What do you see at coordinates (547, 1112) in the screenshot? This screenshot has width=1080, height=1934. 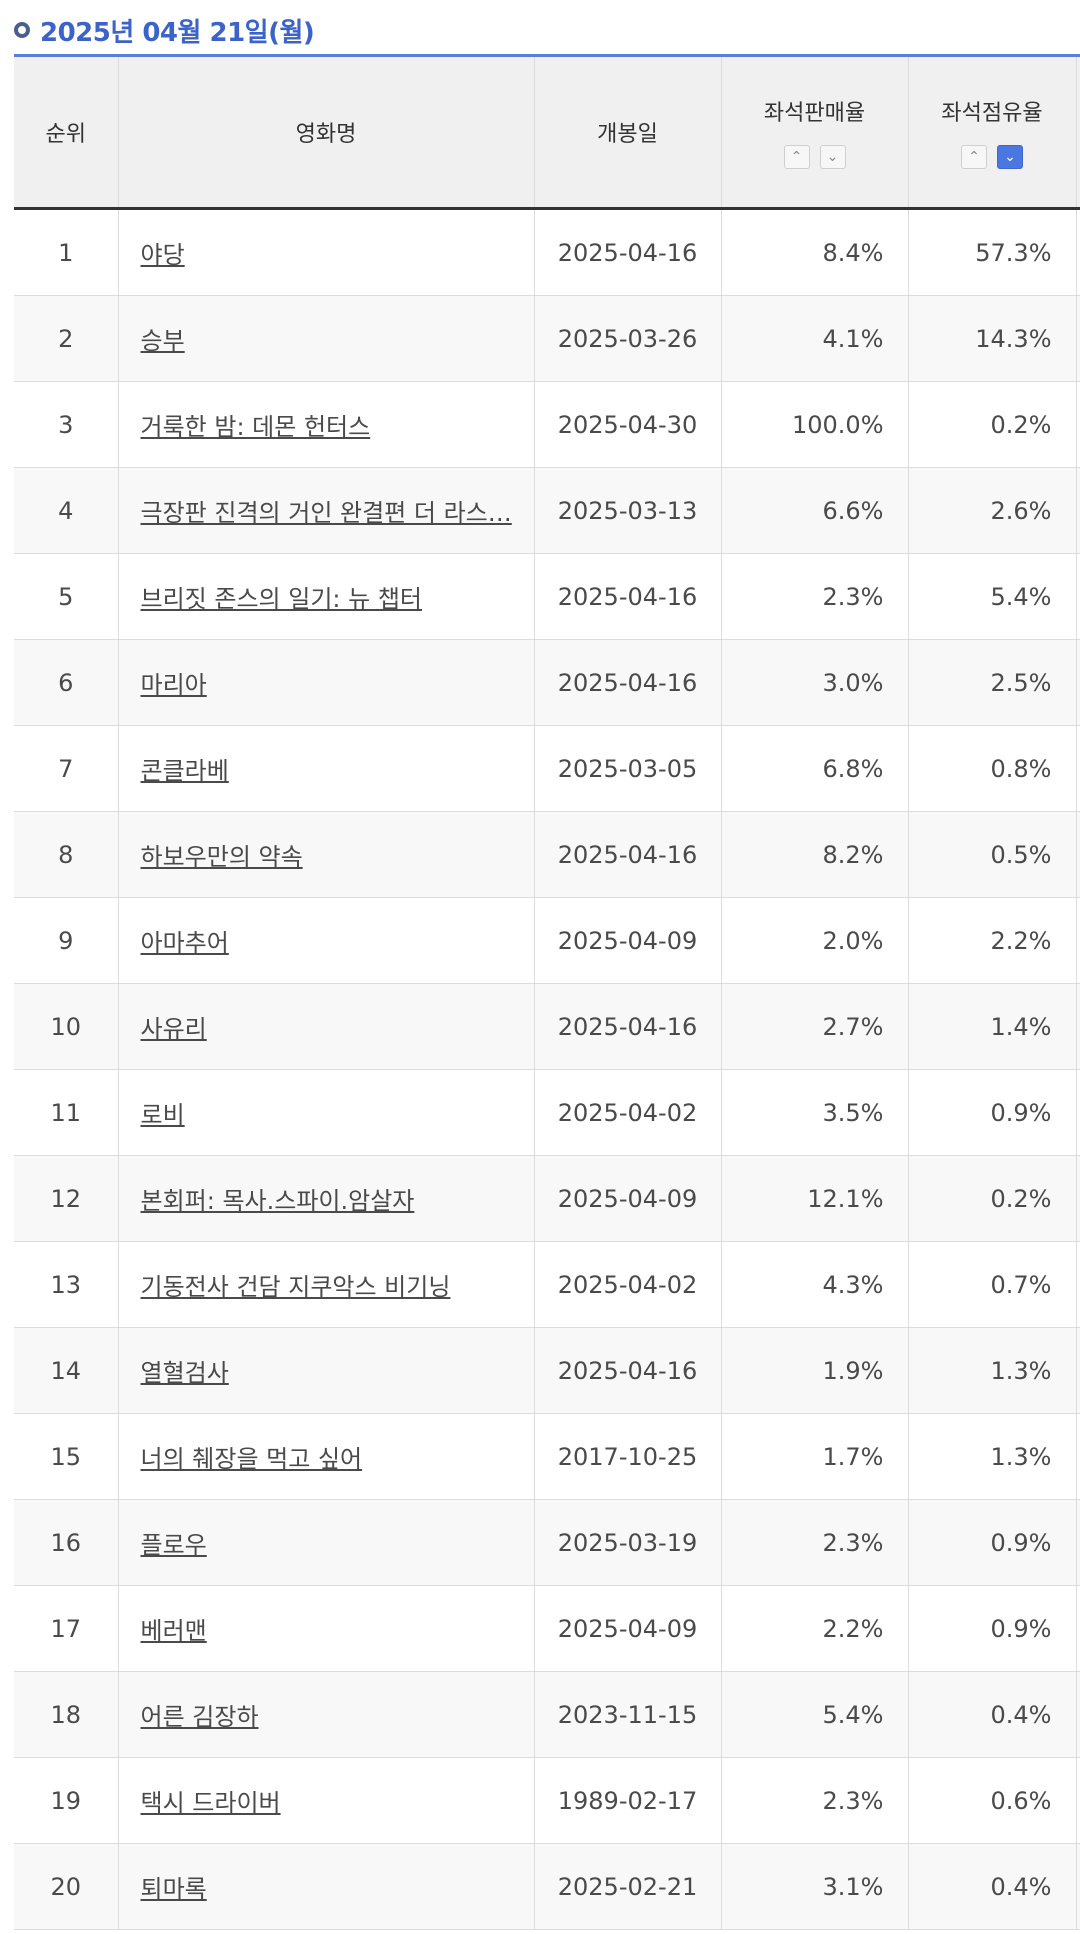 I see `table-row: 11 로비 2025-04-02 3.5% 0.9%` at bounding box center [547, 1112].